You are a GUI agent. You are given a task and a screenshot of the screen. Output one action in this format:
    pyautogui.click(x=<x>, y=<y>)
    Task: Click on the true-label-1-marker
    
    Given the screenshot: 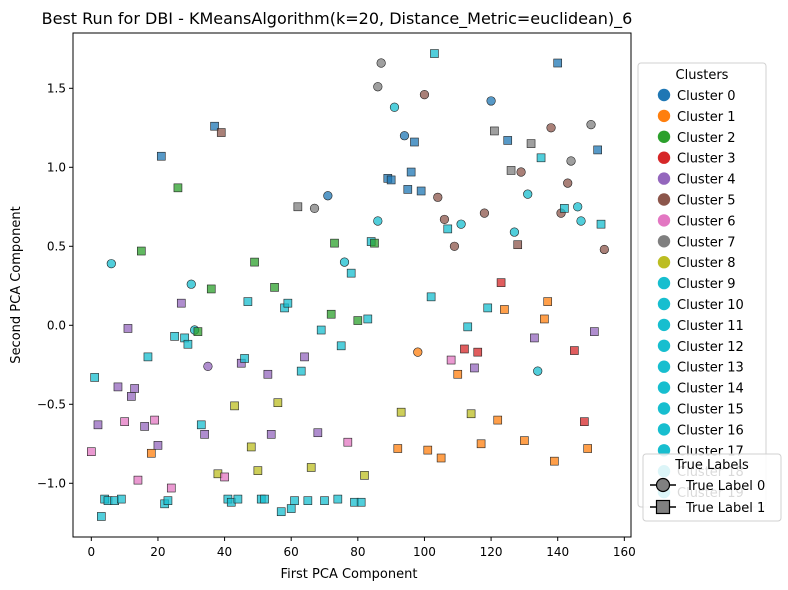 What is the action you would take?
    pyautogui.click(x=663, y=507)
    